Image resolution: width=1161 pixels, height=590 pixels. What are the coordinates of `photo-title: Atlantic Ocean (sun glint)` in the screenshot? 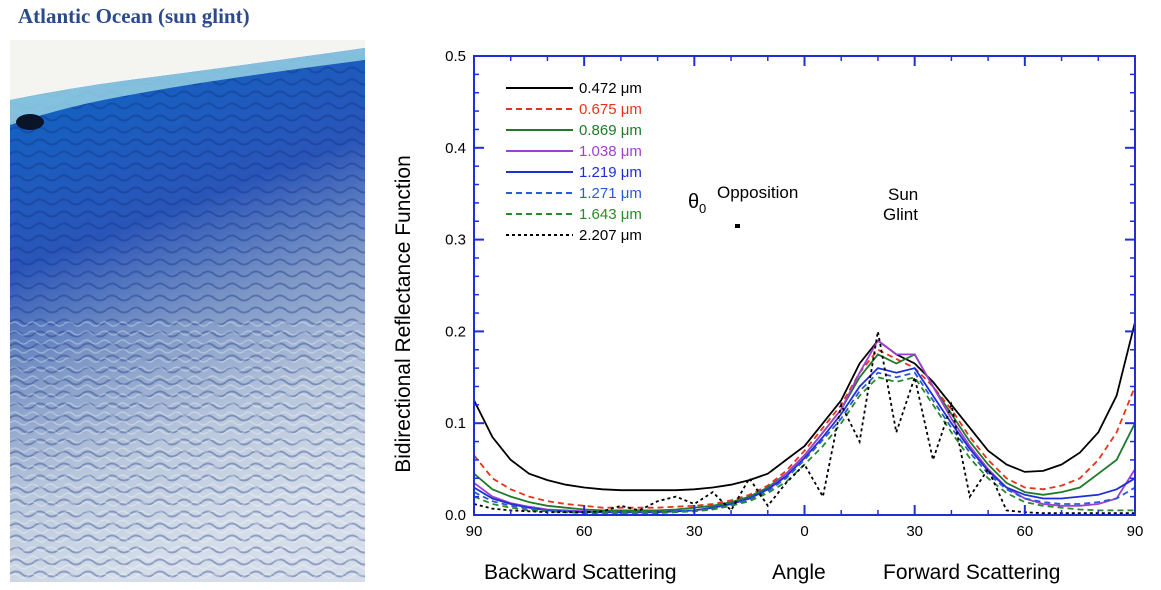 It's located at (134, 16).